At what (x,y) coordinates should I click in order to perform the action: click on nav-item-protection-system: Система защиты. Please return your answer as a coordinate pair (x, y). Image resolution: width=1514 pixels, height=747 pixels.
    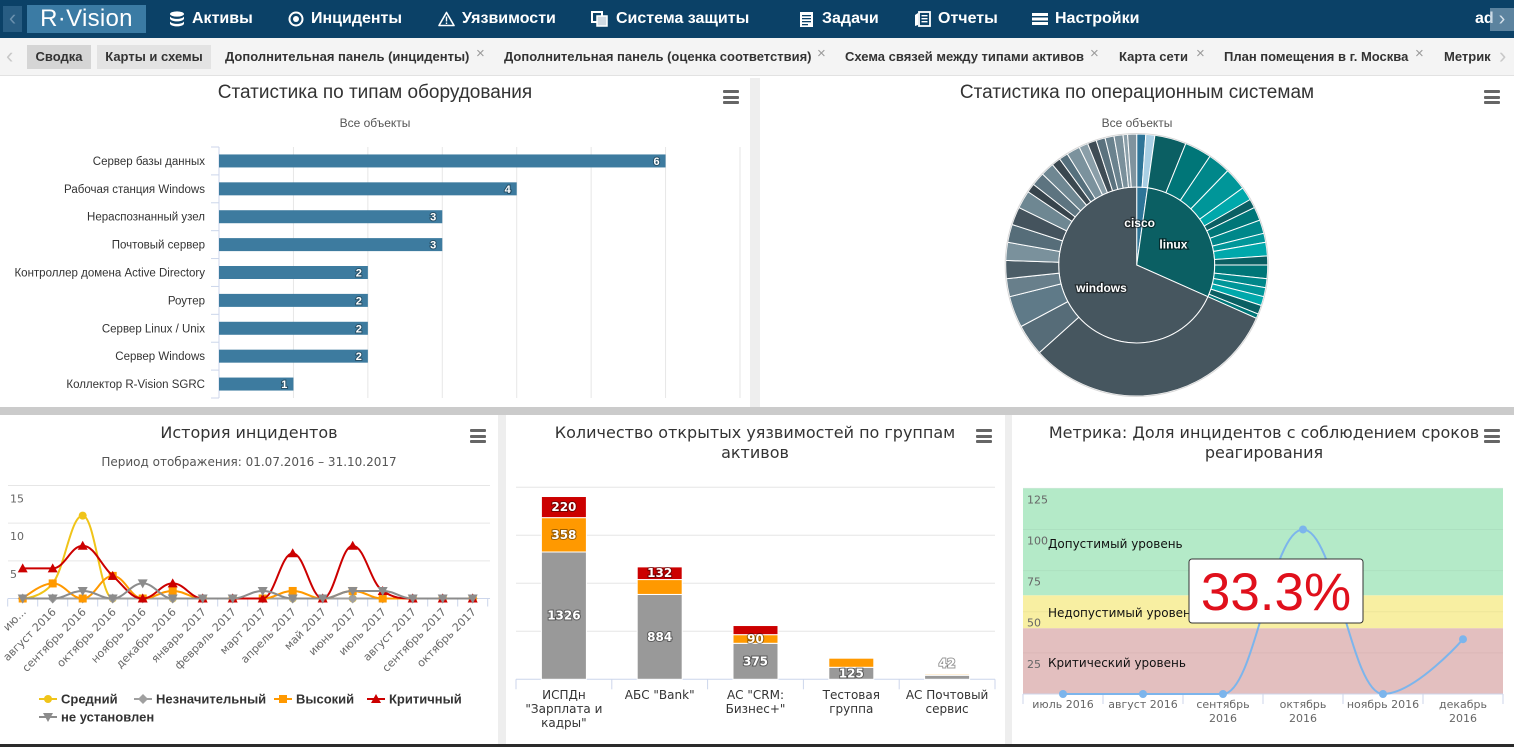
    Looking at the image, I should click on (670, 19).